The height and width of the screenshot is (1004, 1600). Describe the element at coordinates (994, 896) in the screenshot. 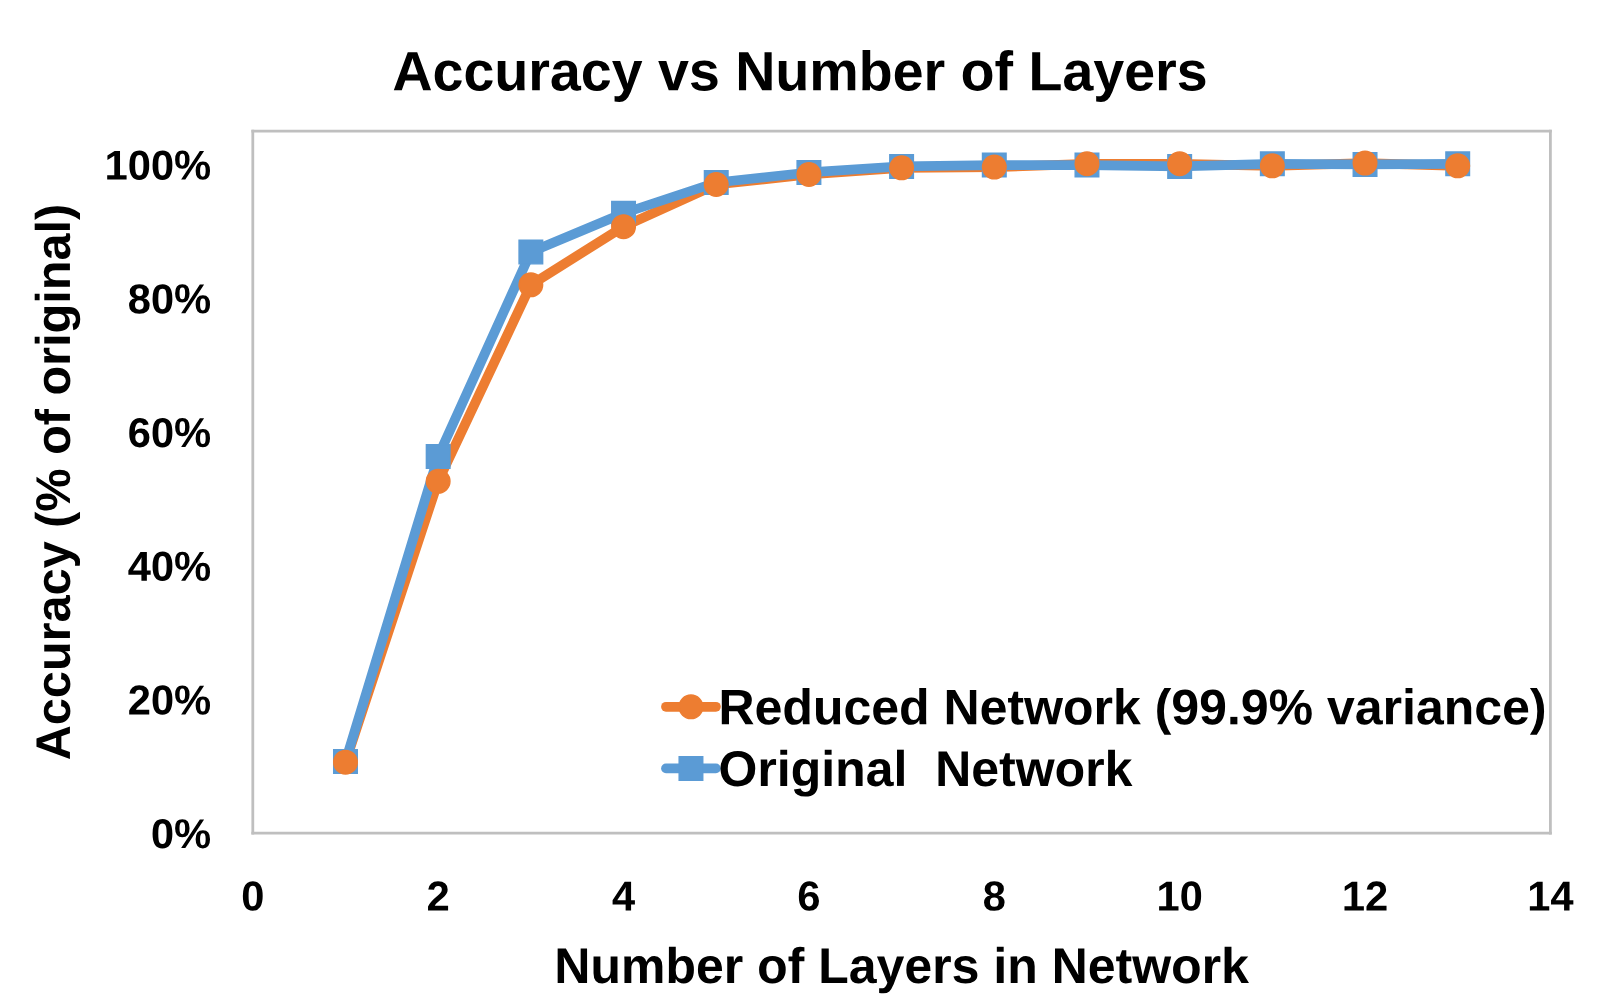

I see `x-tick-label: 8` at that location.